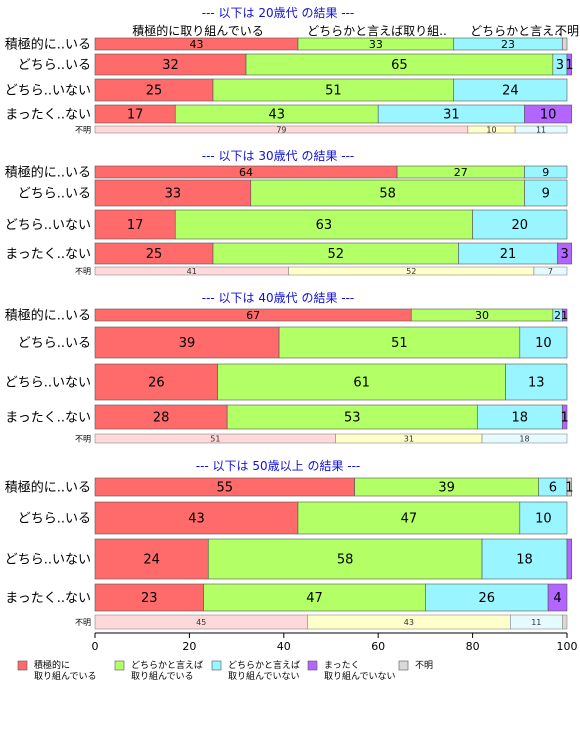 Image resolution: width=580 pixels, height=747 pixels. What do you see at coordinates (560, 65) in the screenshot?
I see `data-label: 3` at bounding box center [560, 65].